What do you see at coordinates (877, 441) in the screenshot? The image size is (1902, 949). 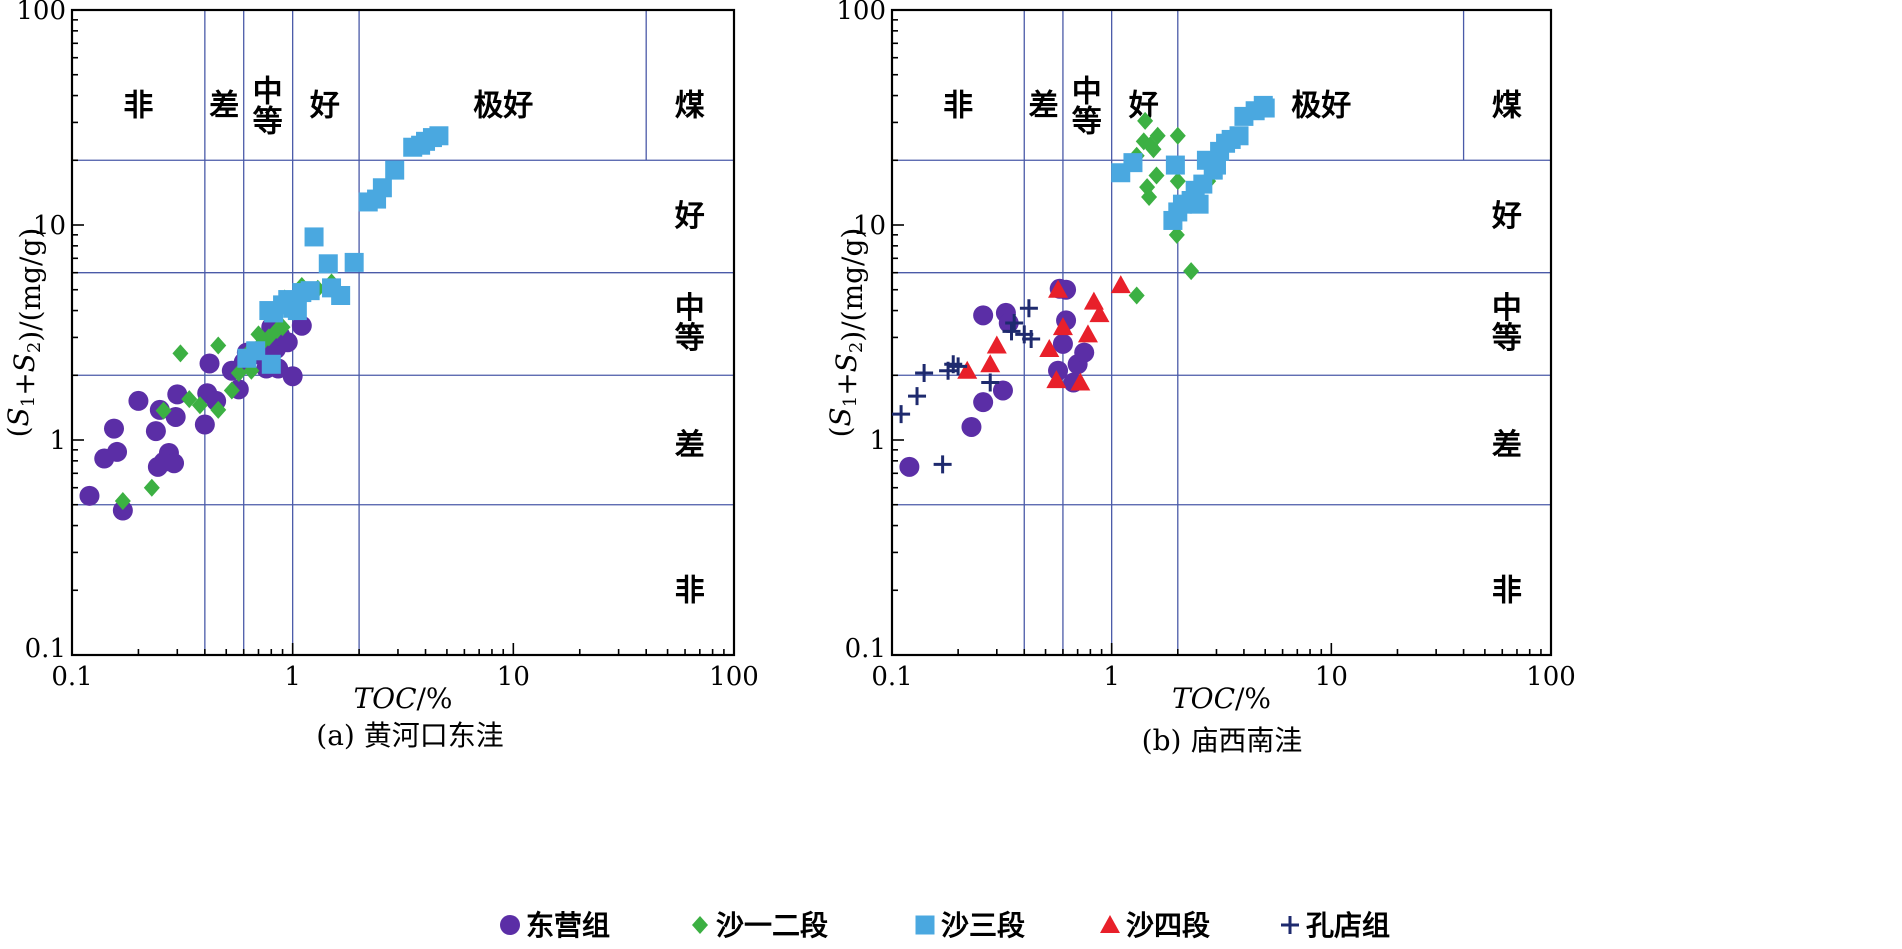 I see `y-tick-label: 1` at bounding box center [877, 441].